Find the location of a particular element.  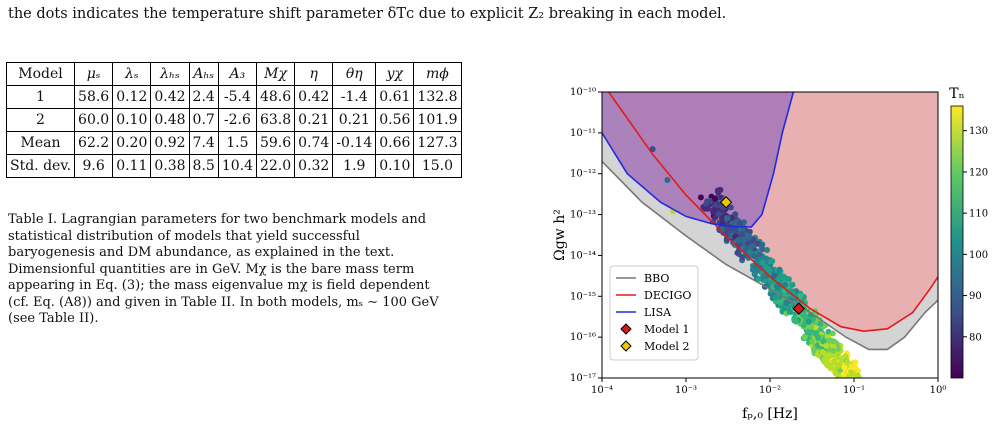

table-cell: 1.9 is located at coordinates (354, 166).